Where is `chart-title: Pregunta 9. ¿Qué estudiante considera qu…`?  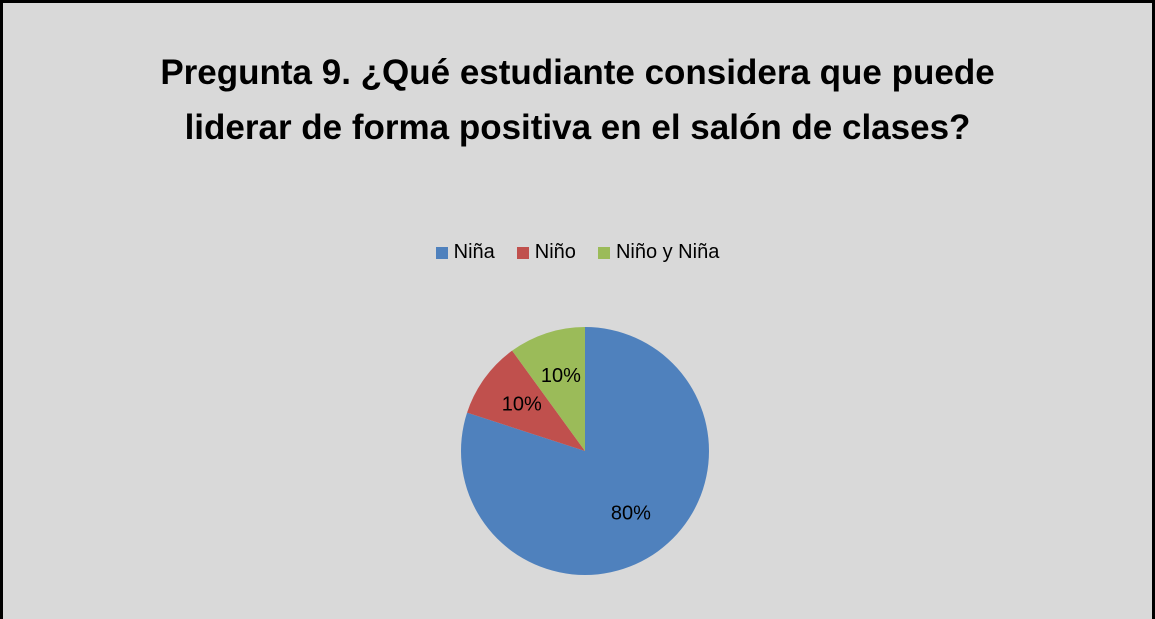 chart-title: Pregunta 9. ¿Qué estudiante considera qu… is located at coordinates (577, 100).